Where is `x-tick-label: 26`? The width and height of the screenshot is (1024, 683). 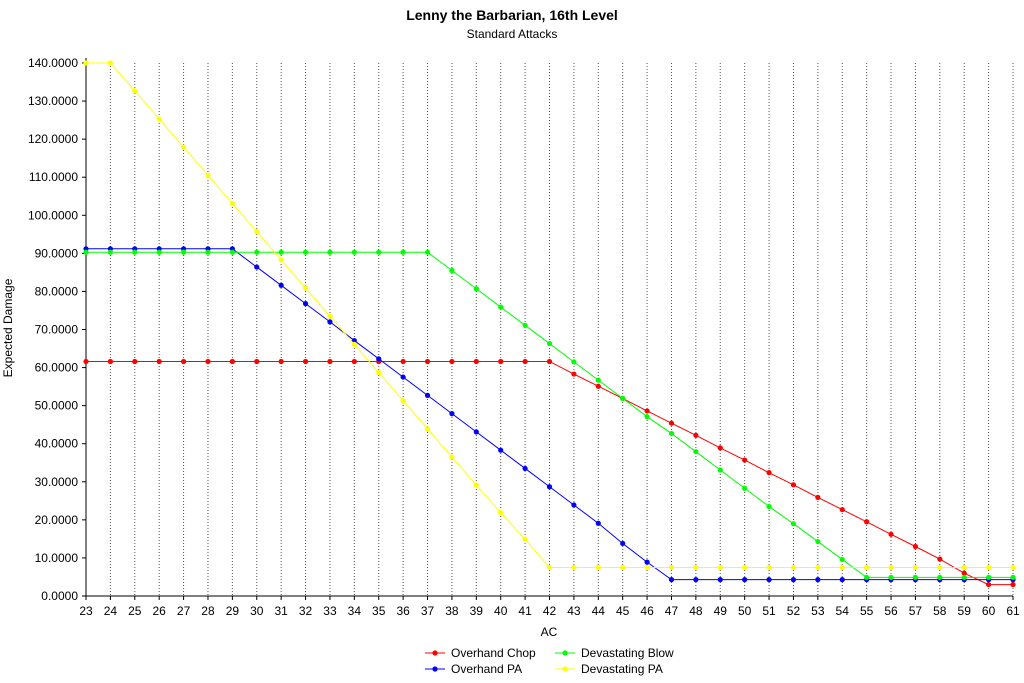 x-tick-label: 26 is located at coordinates (160, 611).